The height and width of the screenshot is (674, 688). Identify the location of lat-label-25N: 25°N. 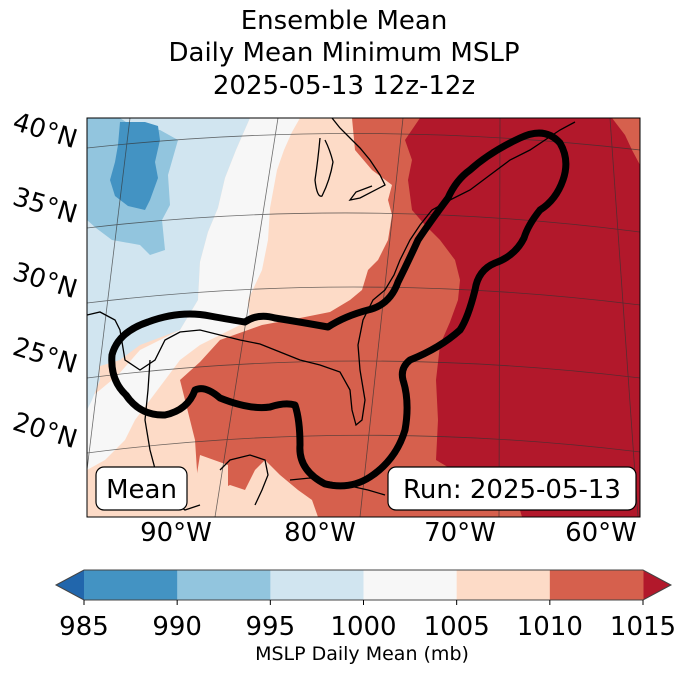
(44, 356).